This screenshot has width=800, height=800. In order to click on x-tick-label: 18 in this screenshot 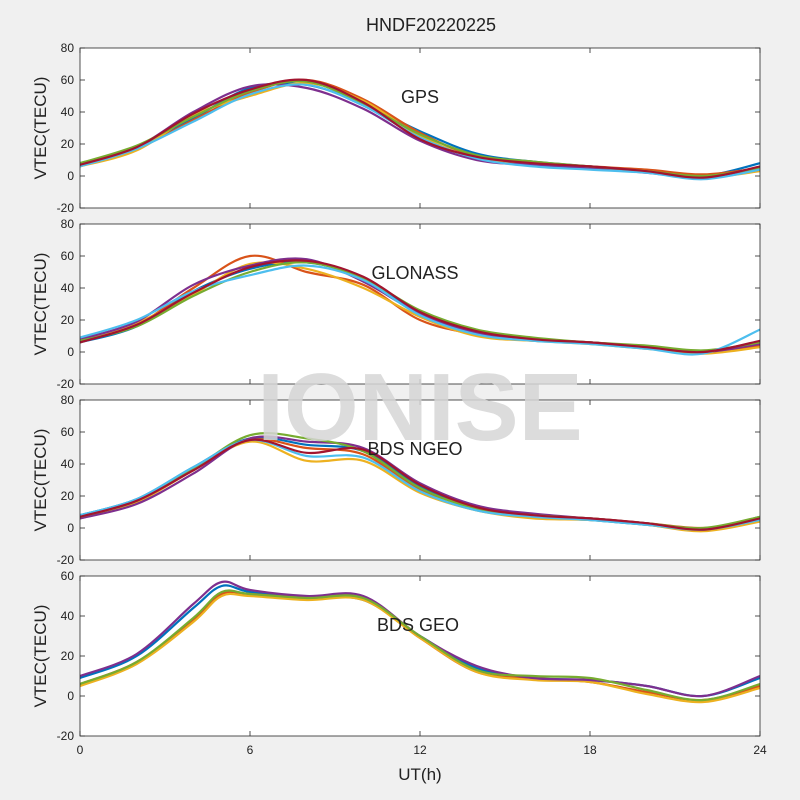, I will do `click(590, 750)`.